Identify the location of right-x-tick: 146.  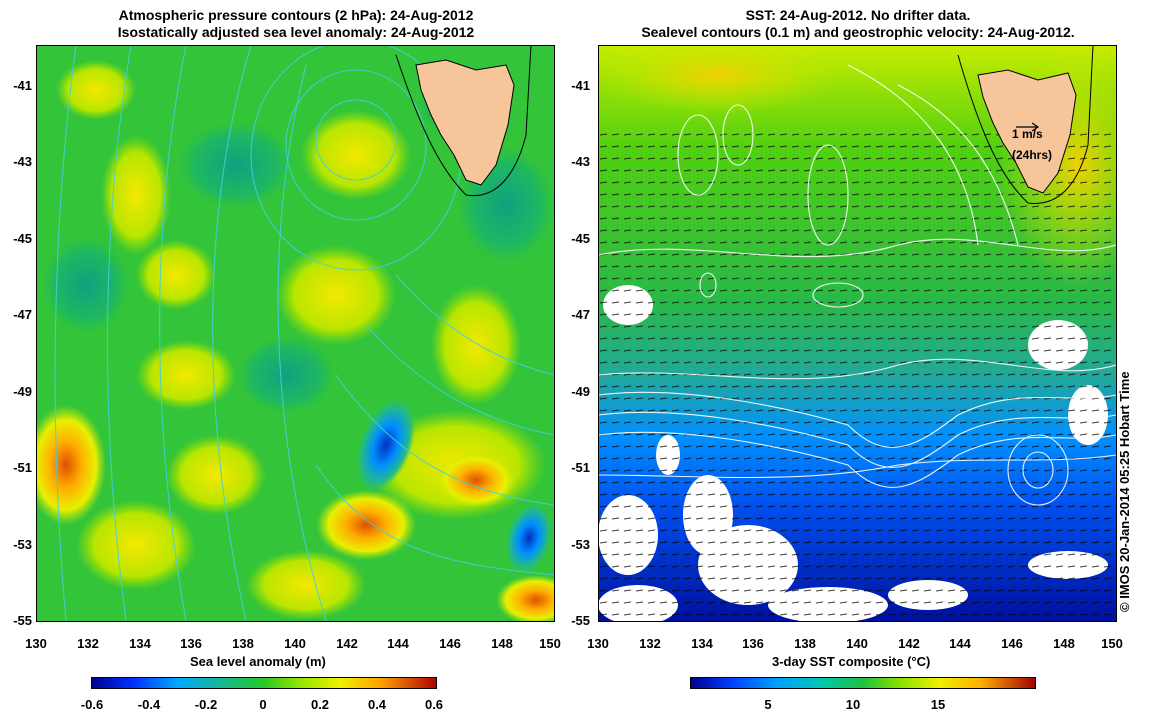
(1012, 643).